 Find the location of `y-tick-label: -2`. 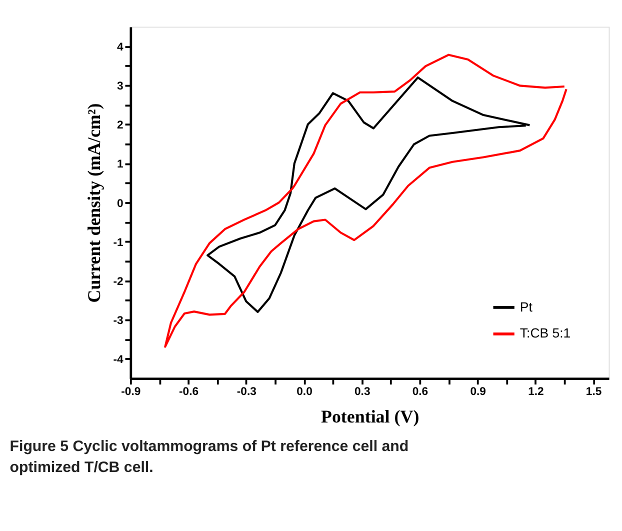

y-tick-label: -2 is located at coordinates (118, 282).